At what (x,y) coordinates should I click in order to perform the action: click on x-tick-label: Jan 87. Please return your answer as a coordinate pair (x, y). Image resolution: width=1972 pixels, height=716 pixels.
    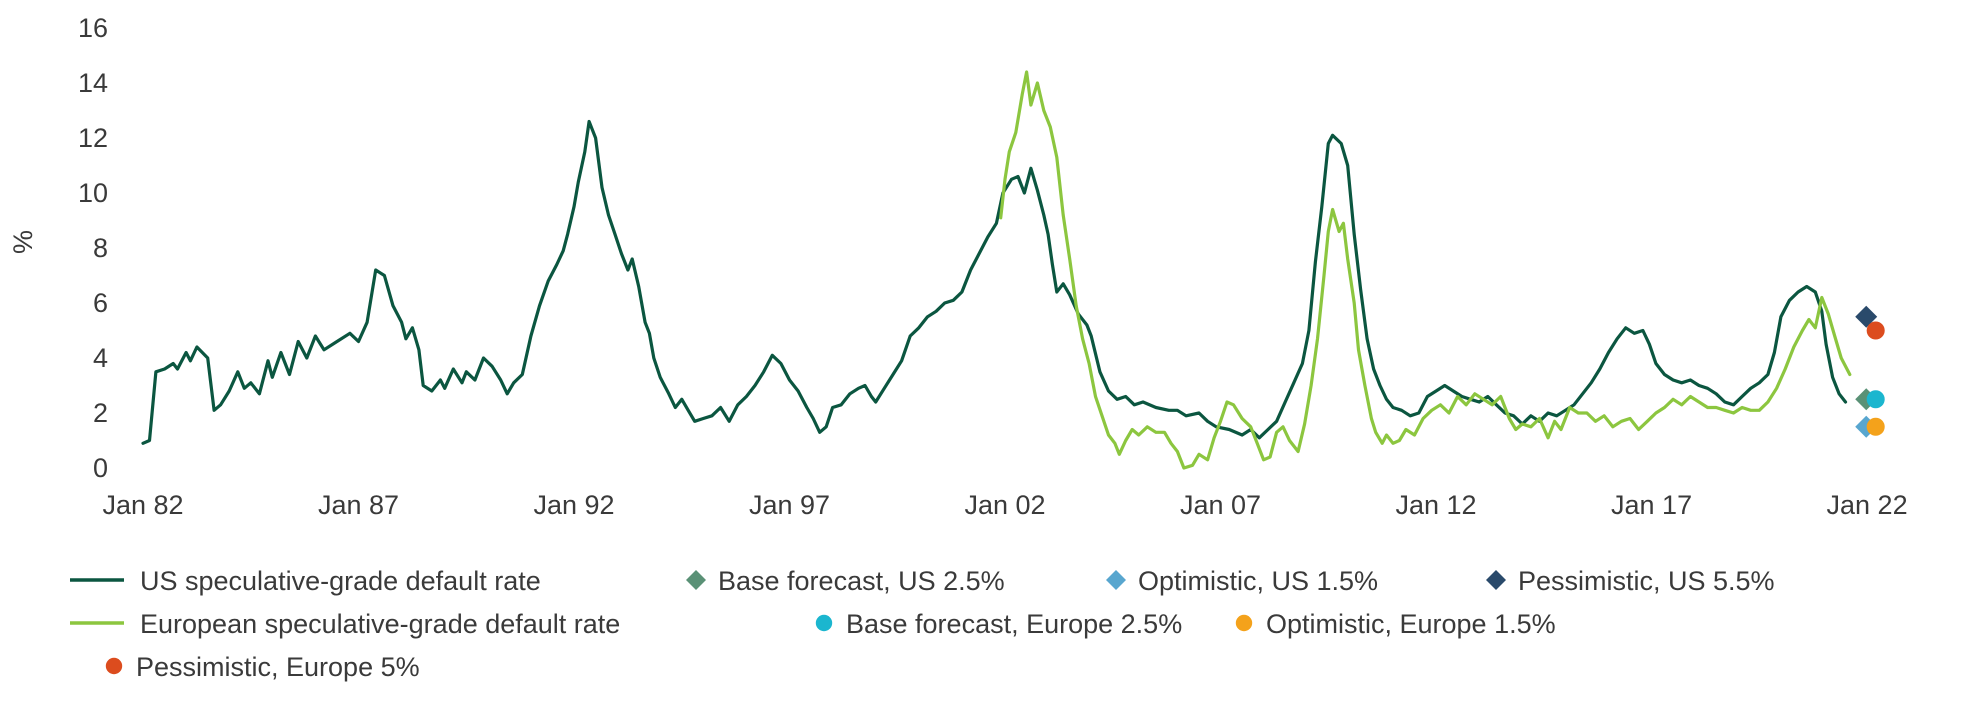
    Looking at the image, I should click on (358, 505).